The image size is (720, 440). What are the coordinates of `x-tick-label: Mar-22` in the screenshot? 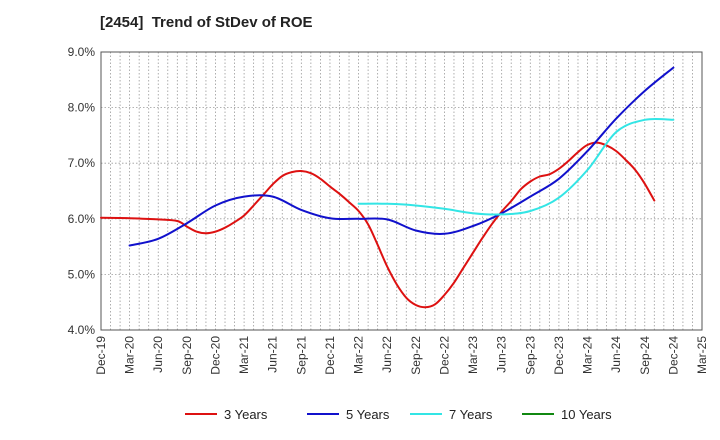 It's located at (359, 355).